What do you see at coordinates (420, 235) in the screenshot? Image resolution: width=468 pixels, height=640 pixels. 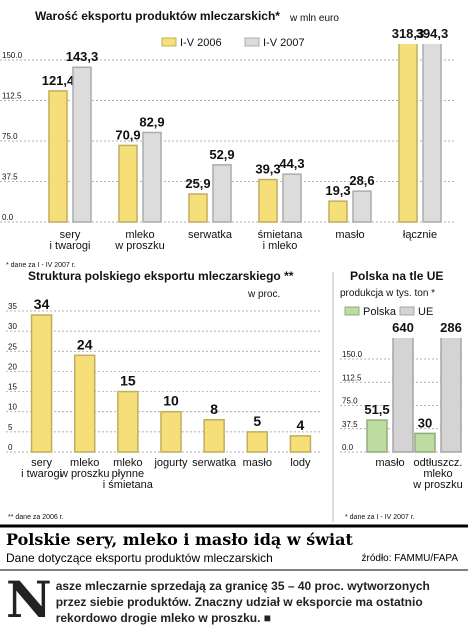 I see `x-tick-label: łącznie` at bounding box center [420, 235].